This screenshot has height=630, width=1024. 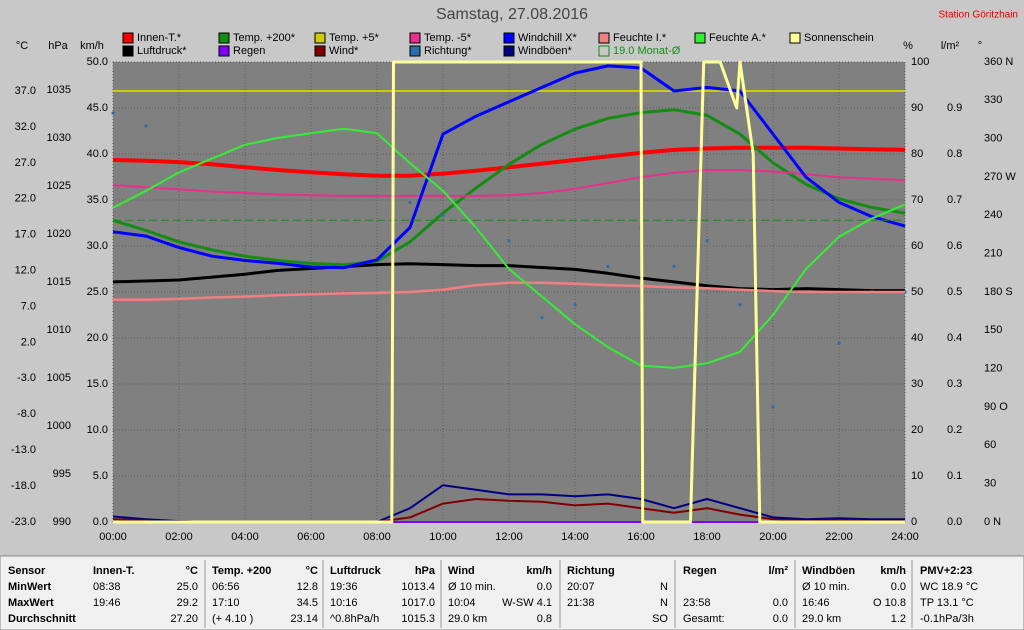 What do you see at coordinates (58, 46) in the screenshot?
I see `axis-unit: hPa` at bounding box center [58, 46].